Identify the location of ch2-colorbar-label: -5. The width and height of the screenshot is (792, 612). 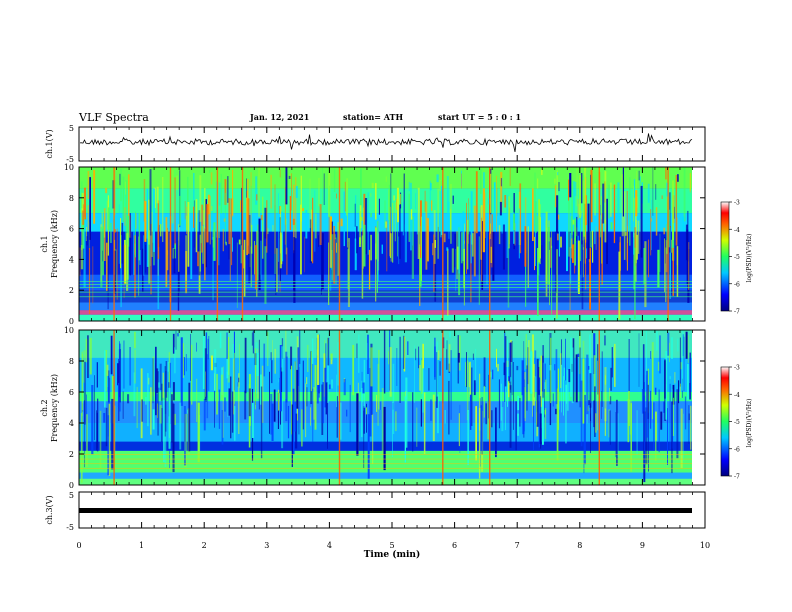
(737, 422).